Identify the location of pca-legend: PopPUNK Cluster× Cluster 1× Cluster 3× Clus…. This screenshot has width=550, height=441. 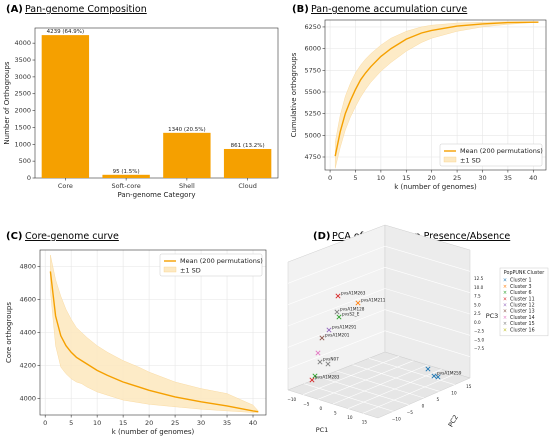
(524, 302).